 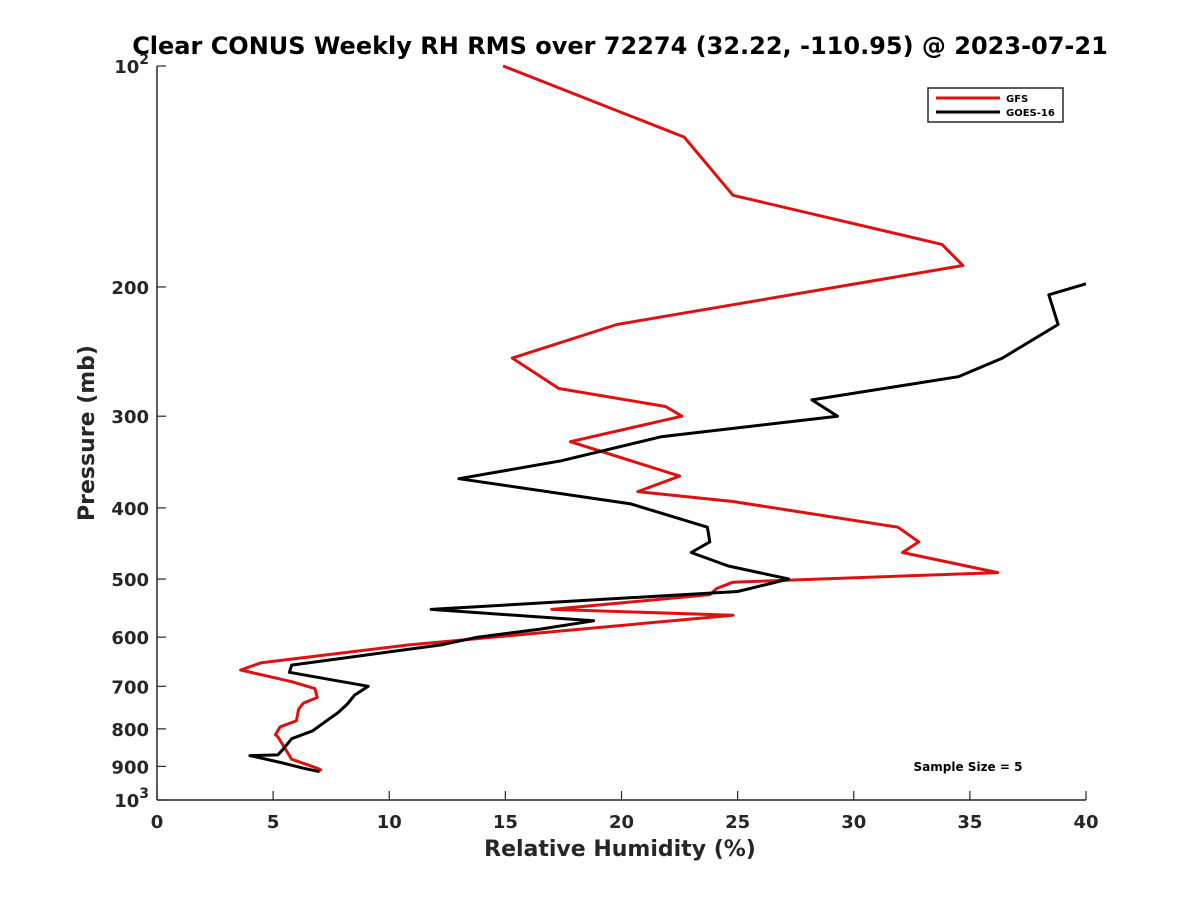 I want to click on y-tick-label: 400, so click(x=130, y=509).